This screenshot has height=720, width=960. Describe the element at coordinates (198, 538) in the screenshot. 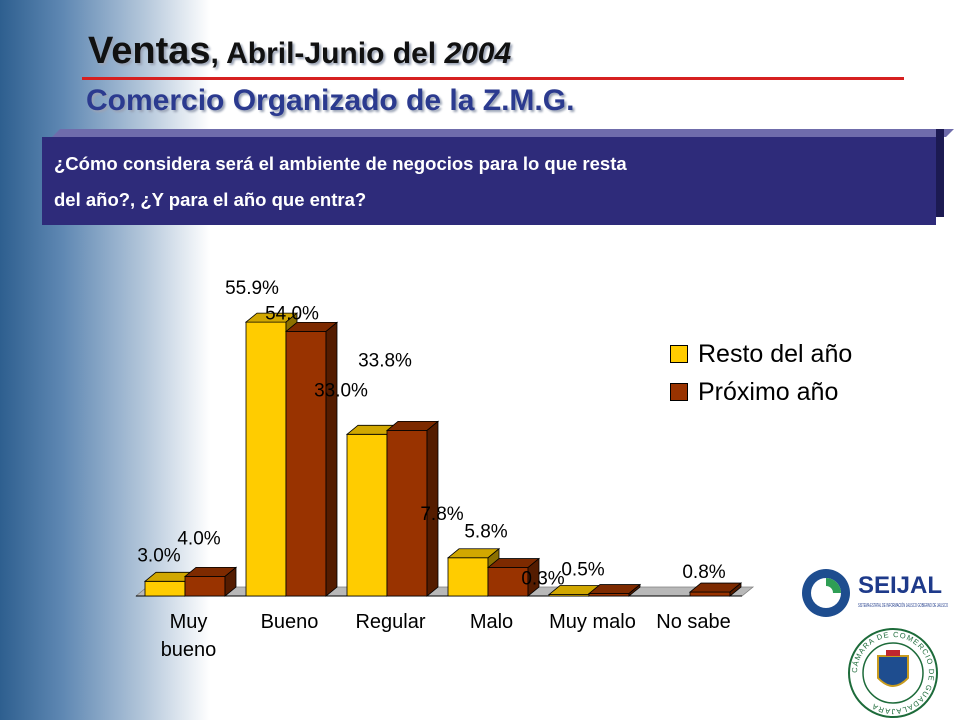

I see `bar-label-0-1: 4.0%` at that location.